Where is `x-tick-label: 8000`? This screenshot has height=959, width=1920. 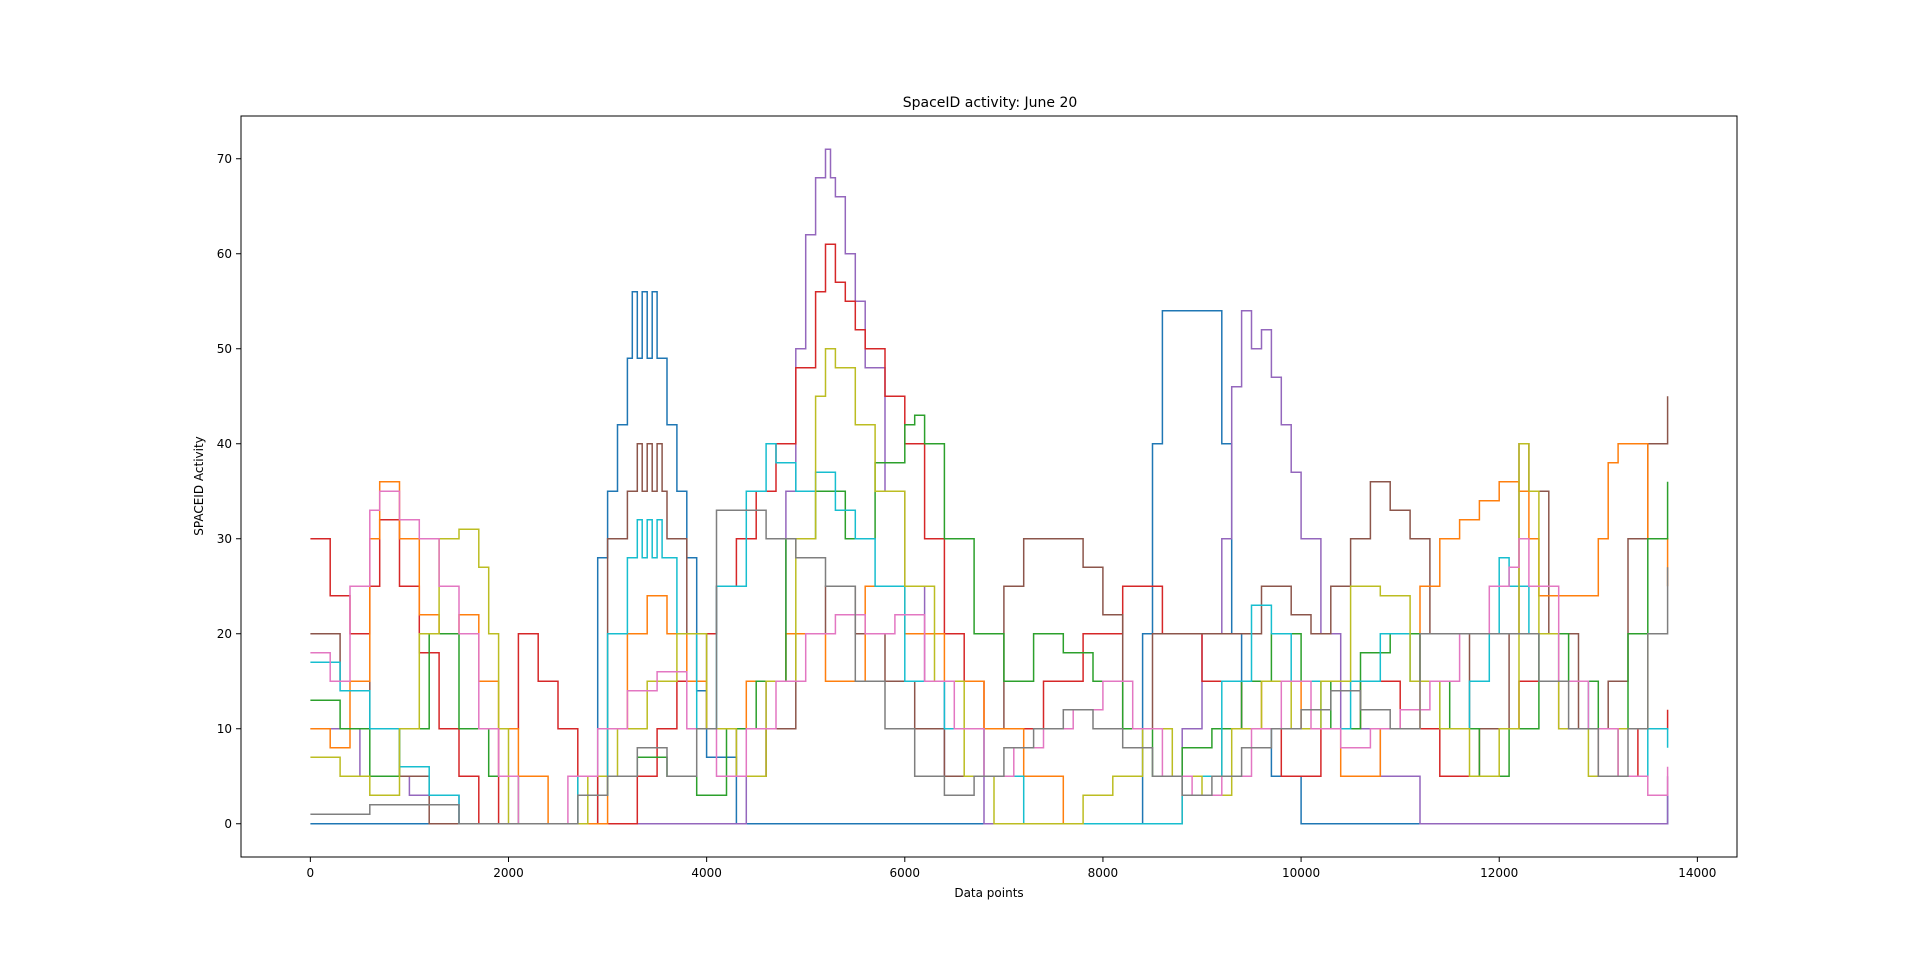
x-tick-label: 8000 is located at coordinates (1103, 873).